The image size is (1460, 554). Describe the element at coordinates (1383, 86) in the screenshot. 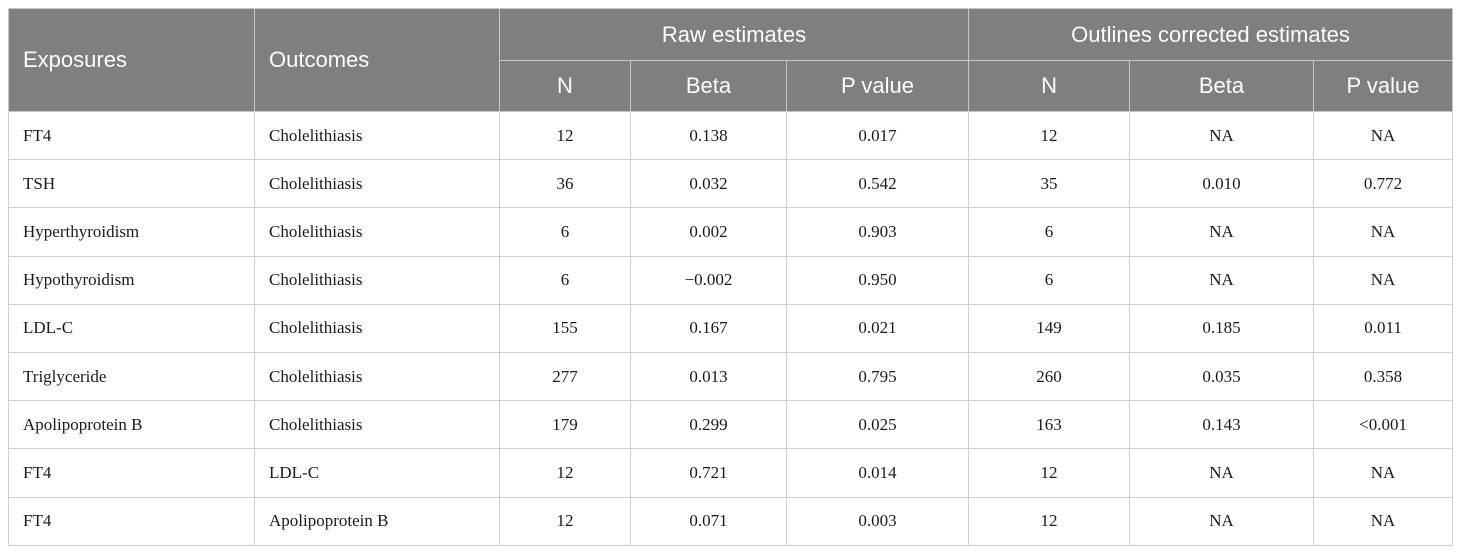

I see `header-corrected-p-value: P value` at that location.